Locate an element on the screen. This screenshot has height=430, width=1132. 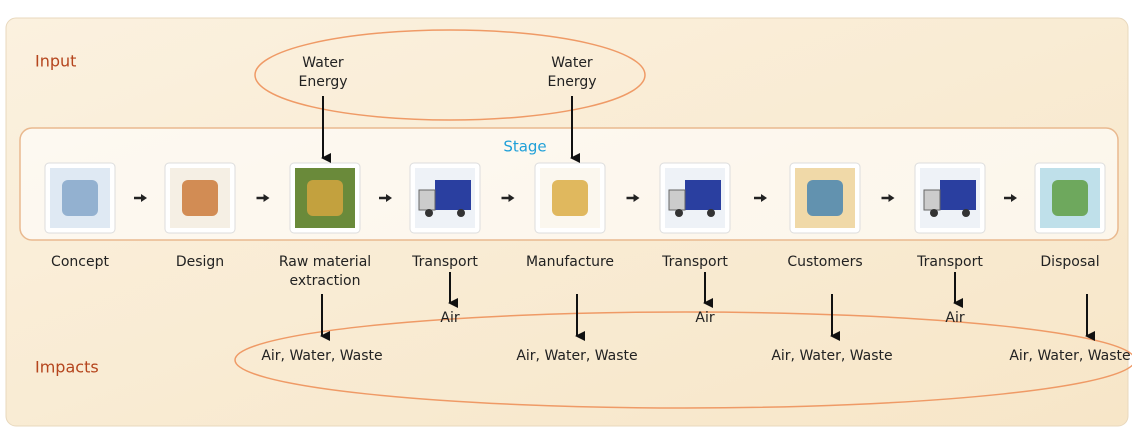
impacts-label: Impacts is located at coordinates (67, 367).